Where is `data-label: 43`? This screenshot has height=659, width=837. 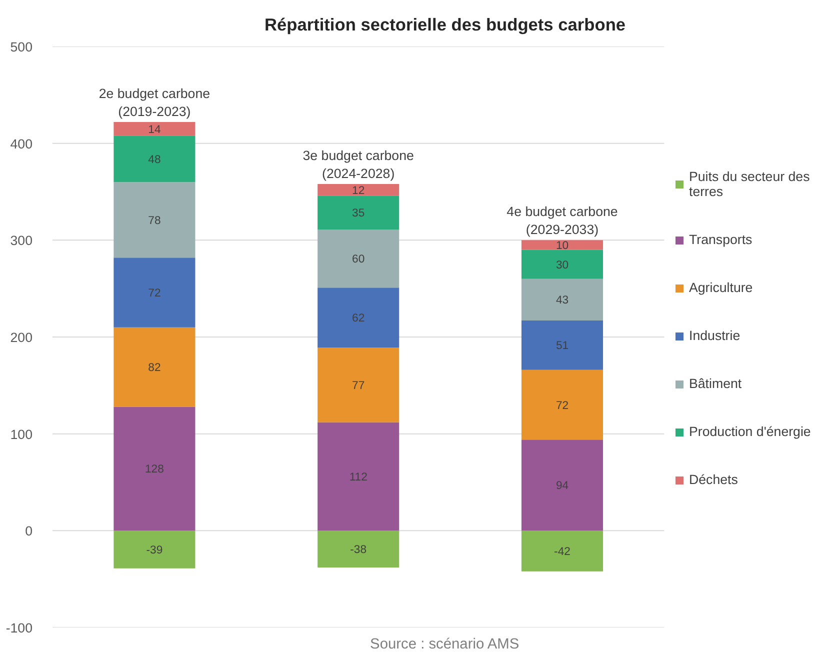
data-label: 43 is located at coordinates (562, 300).